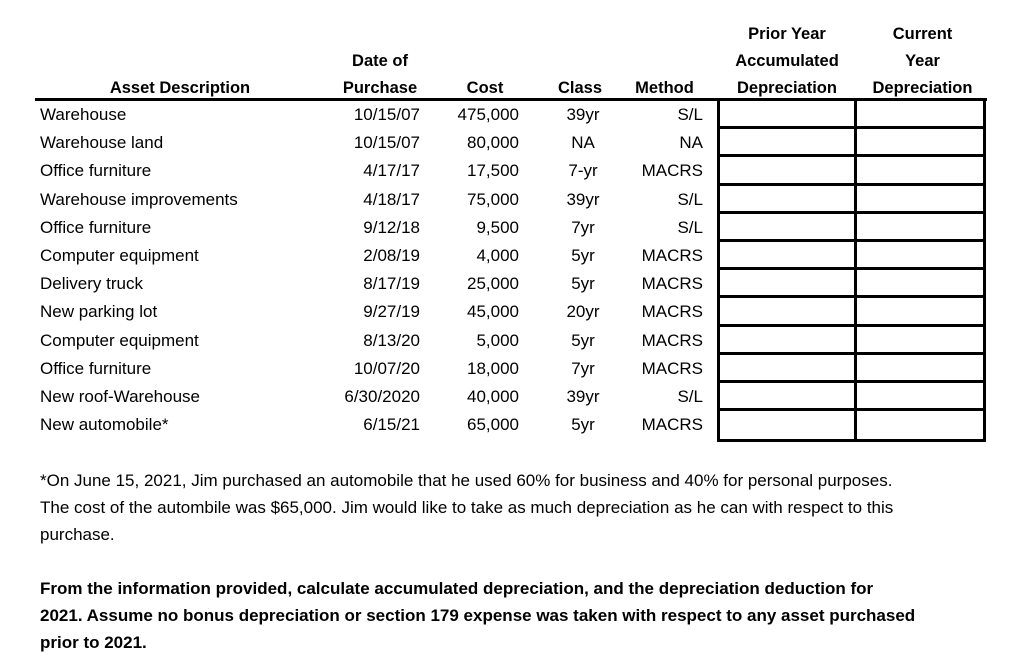 The width and height of the screenshot is (1024, 672). I want to click on cell-asset: Warehouse land, so click(102, 143).